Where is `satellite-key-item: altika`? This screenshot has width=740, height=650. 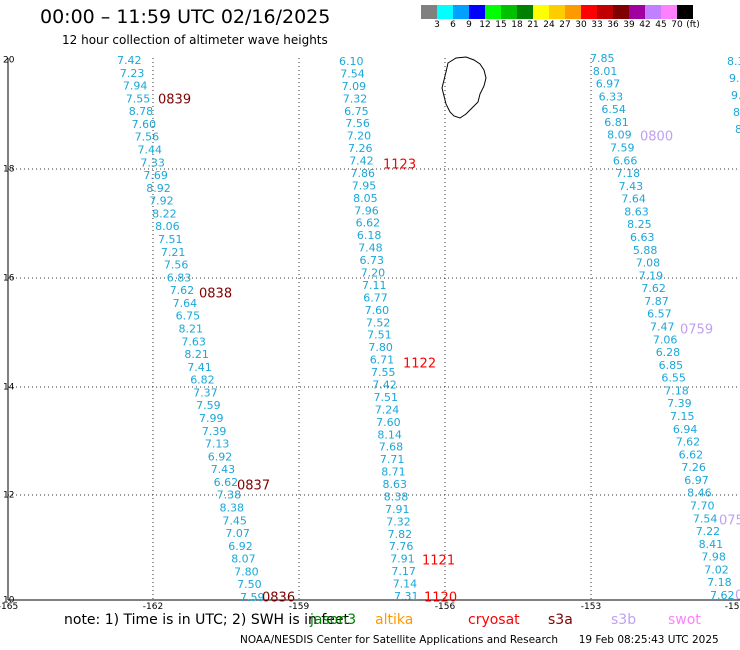 satellite-key-item: altika is located at coordinates (394, 620).